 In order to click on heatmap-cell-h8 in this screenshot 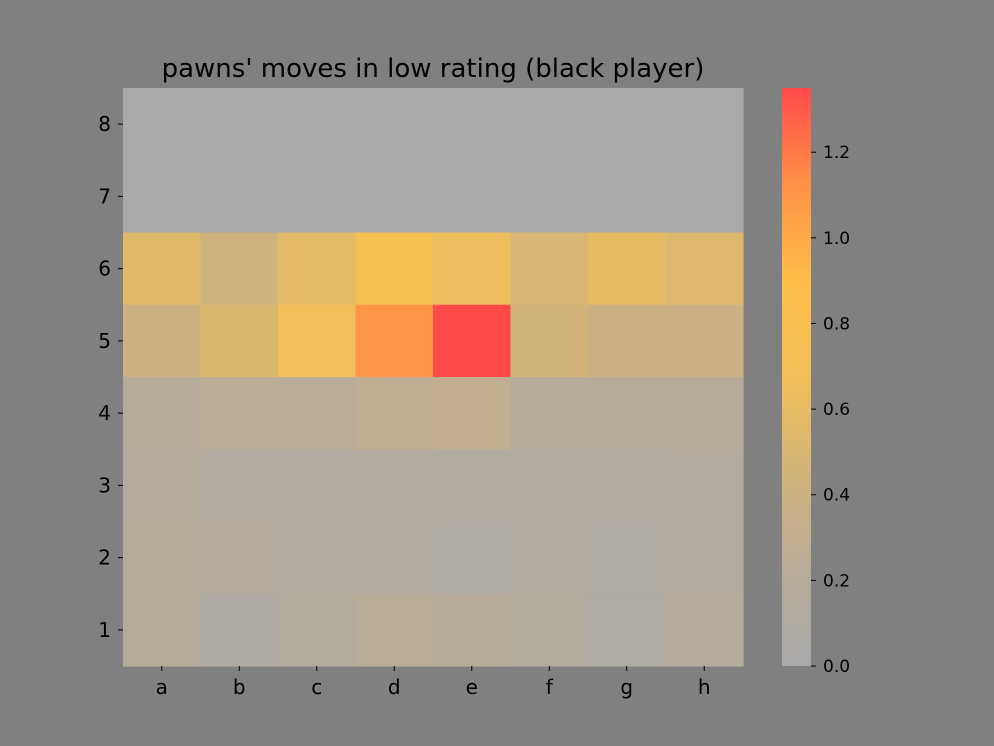, I will do `click(704, 124)`.